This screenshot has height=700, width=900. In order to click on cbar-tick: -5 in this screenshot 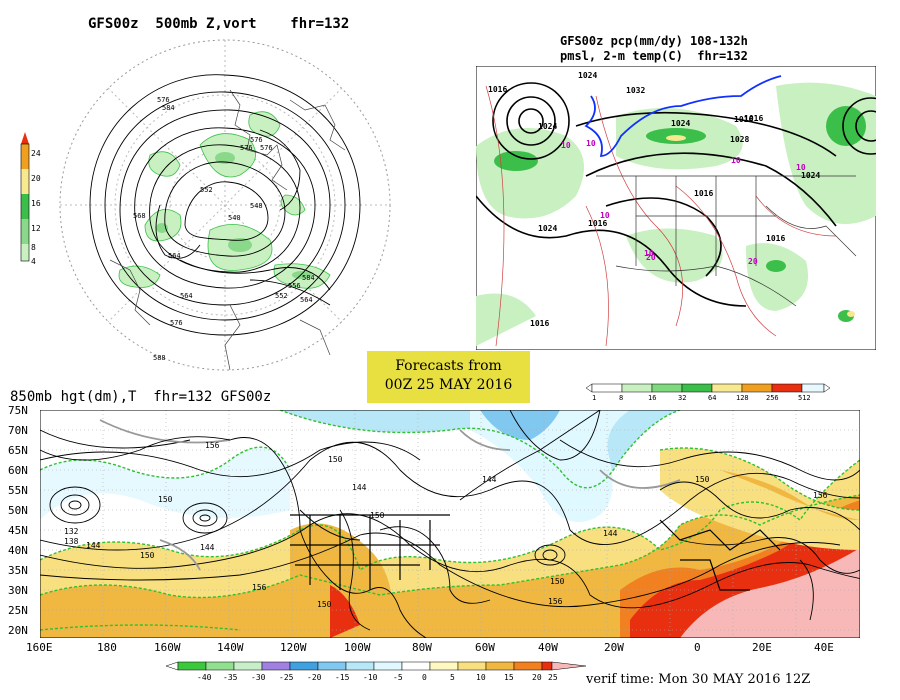, I will do `click(398, 677)`.